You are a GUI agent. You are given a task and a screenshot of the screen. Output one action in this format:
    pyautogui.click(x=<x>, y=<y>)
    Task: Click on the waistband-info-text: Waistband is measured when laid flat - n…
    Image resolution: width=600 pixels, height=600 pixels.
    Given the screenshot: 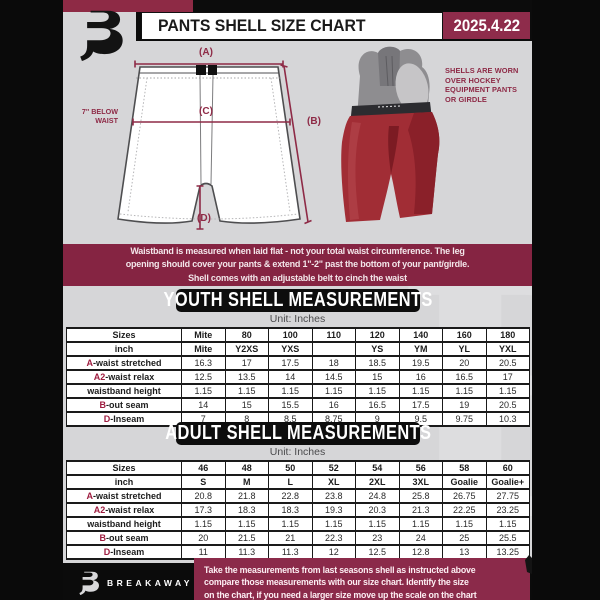 What is the action you would take?
    pyautogui.click(x=297, y=264)
    